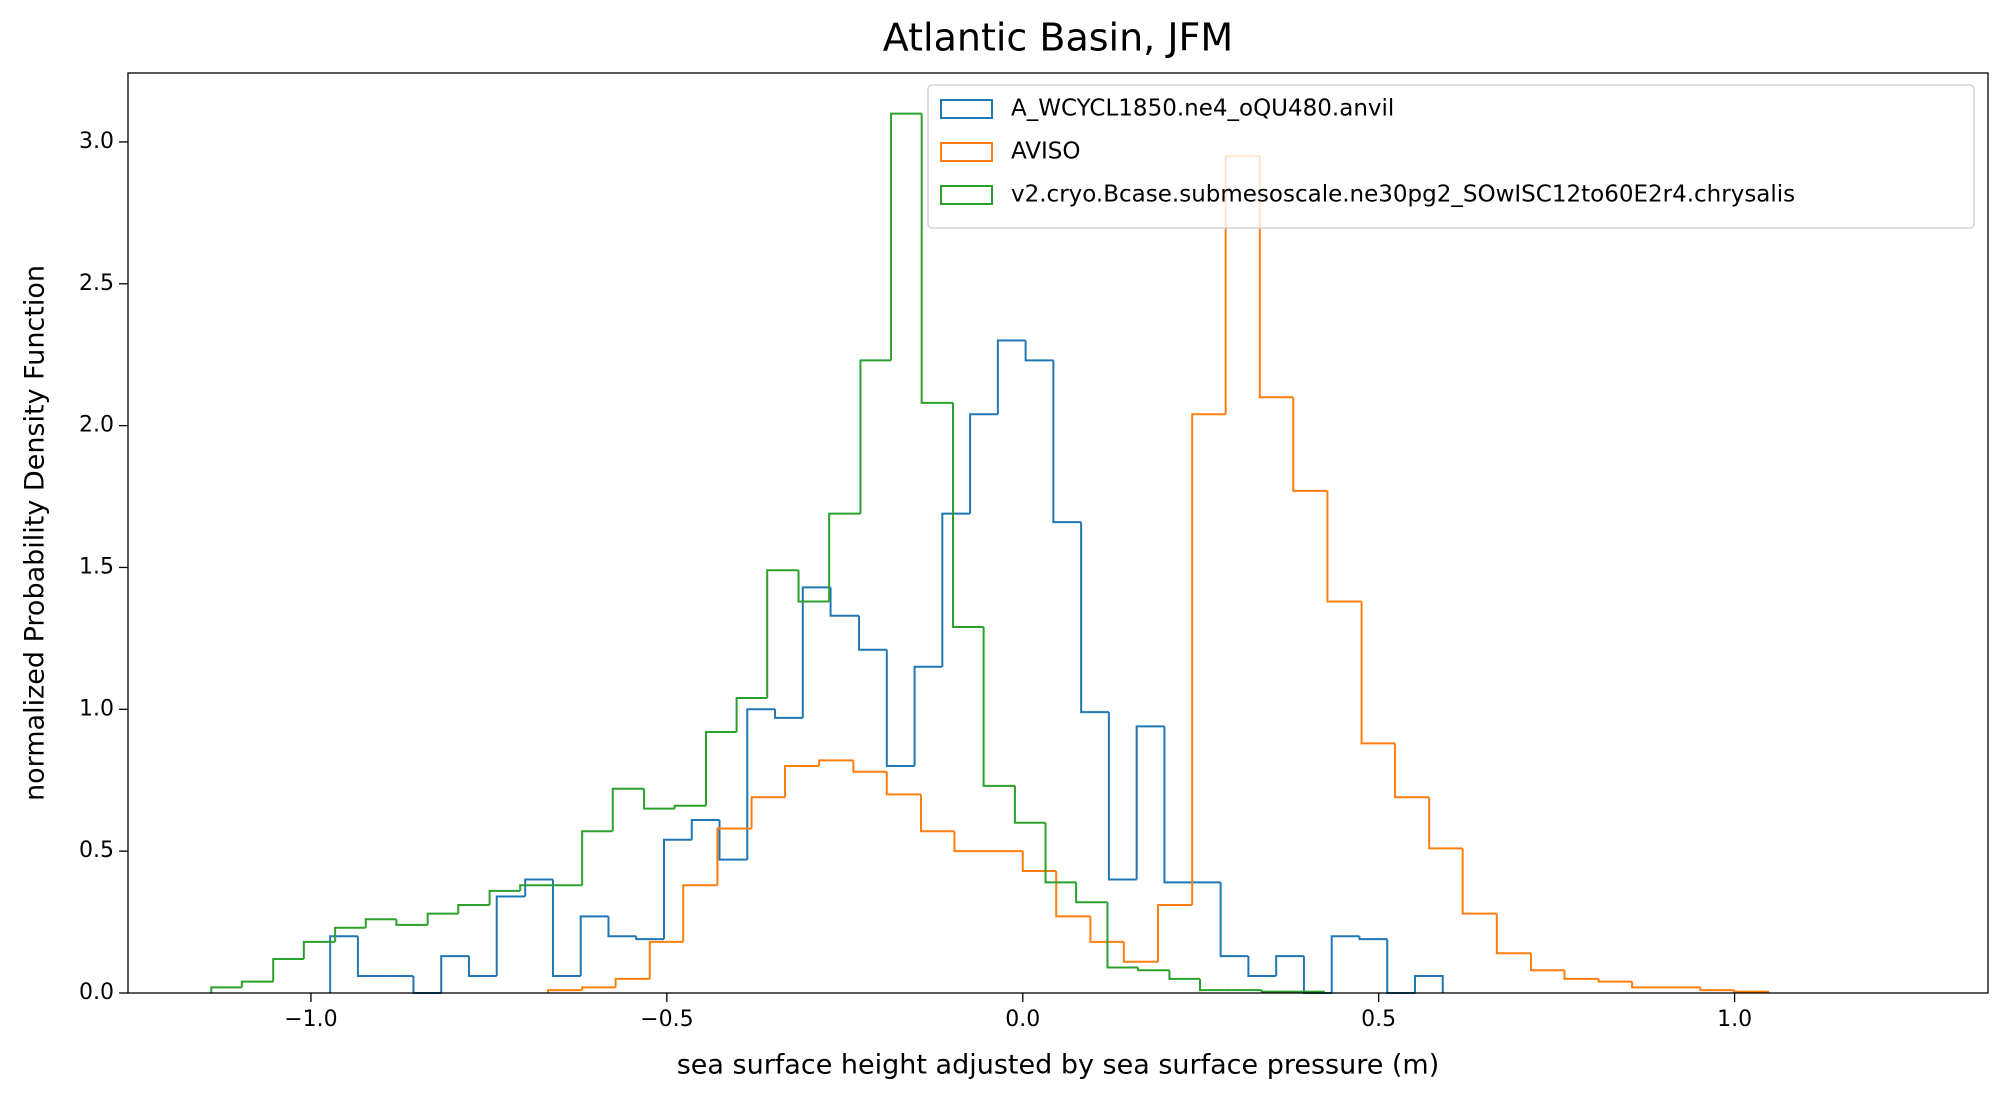 The height and width of the screenshot is (1106, 2007). Describe the element at coordinates (96, 283) in the screenshot. I see `y-tick-label: 2.5` at that location.